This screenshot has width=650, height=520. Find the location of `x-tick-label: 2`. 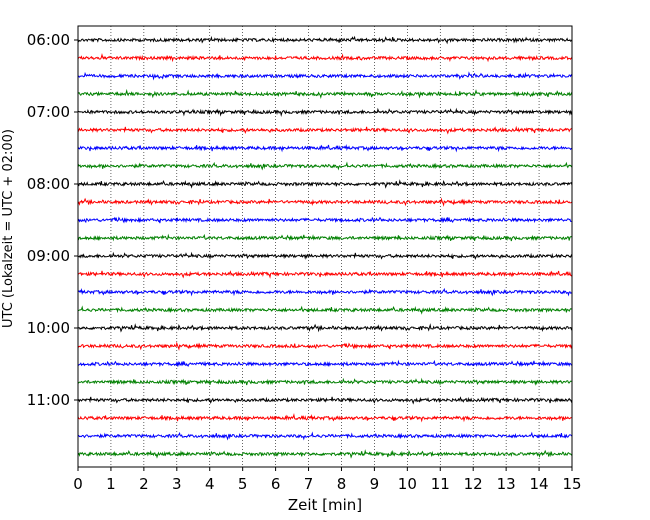

x-tick-label: 2 is located at coordinates (144, 484).